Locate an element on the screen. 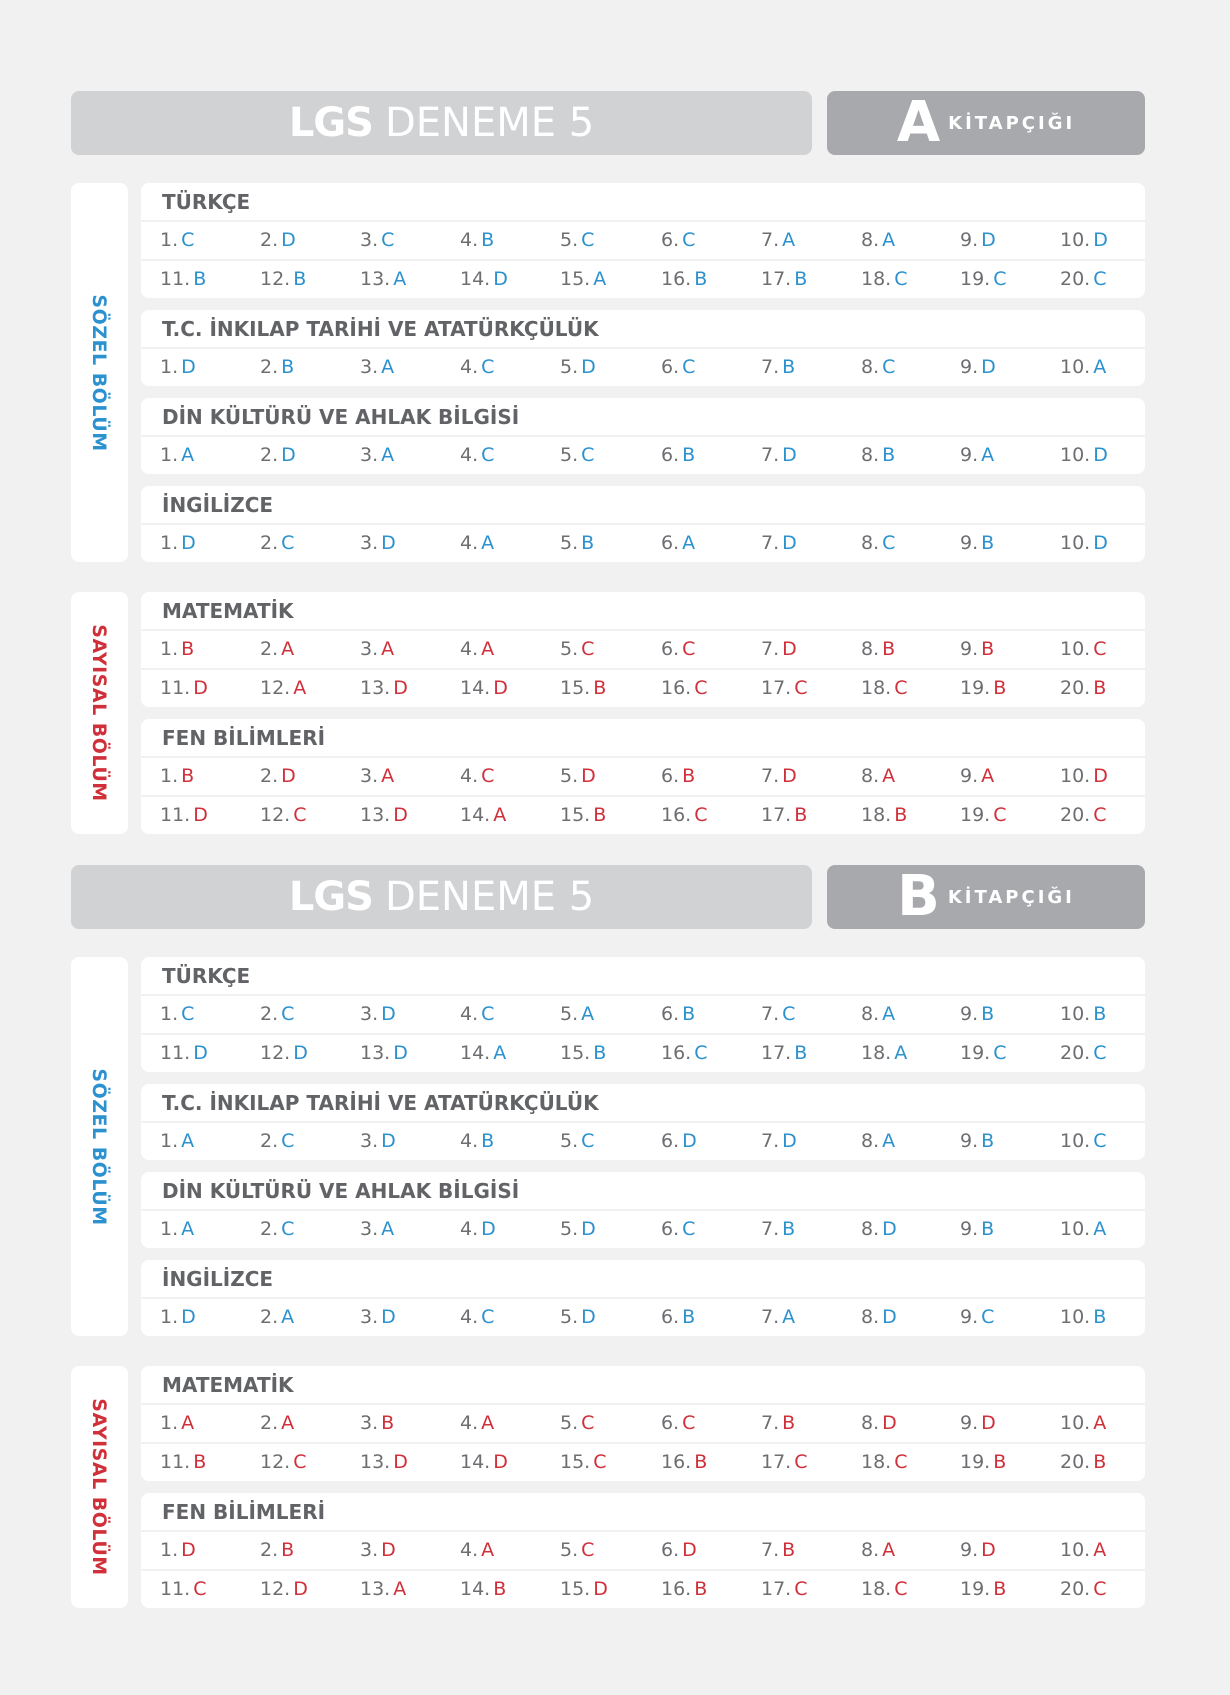 The height and width of the screenshot is (1695, 1230). booklet-letter: B is located at coordinates (918, 896).